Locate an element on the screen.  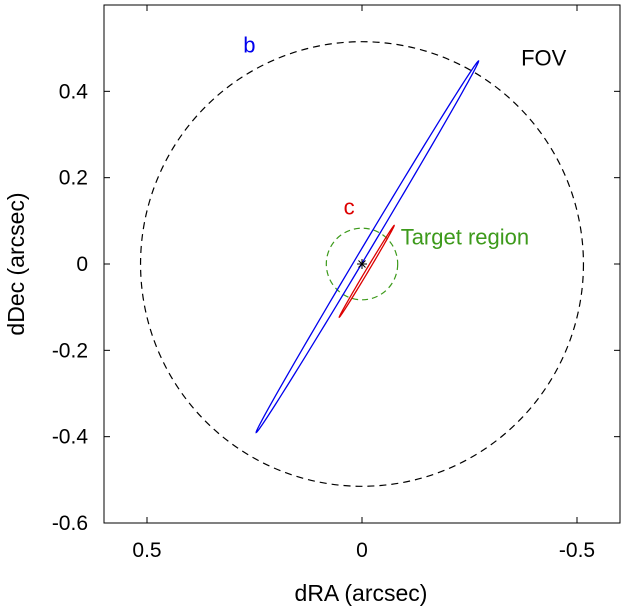
y-tick-label: 0 is located at coordinates (82, 264).